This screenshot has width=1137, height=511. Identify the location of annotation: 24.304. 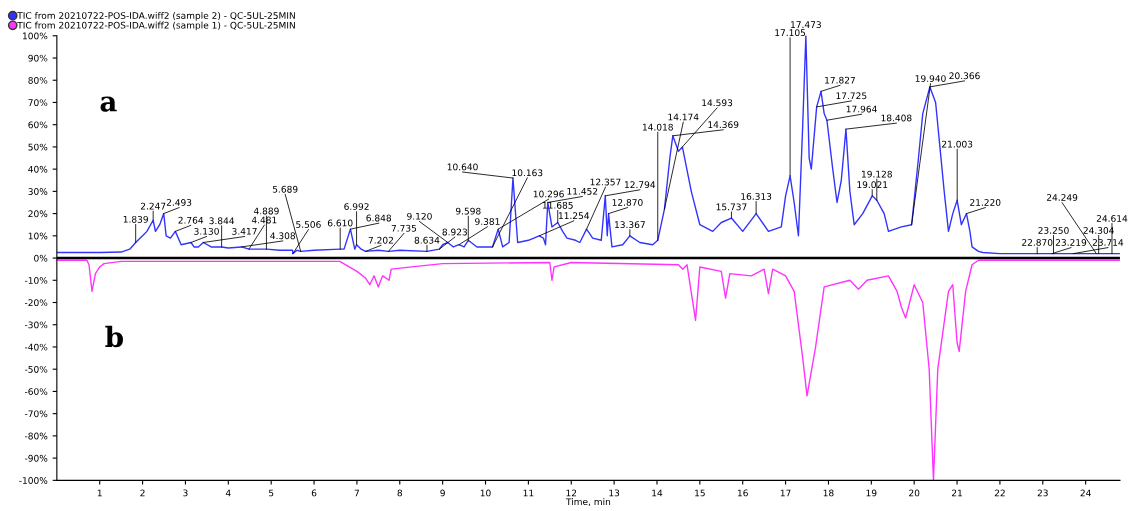
(1098, 230).